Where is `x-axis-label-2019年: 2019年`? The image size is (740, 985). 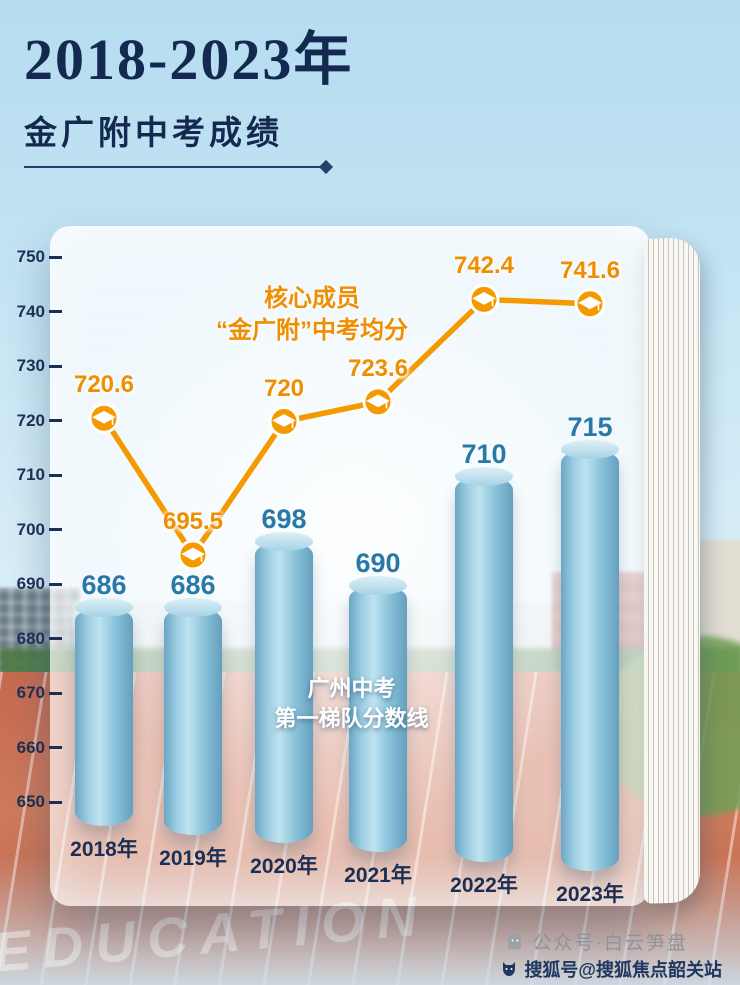 x-axis-label-2019年: 2019年 is located at coordinates (193, 858).